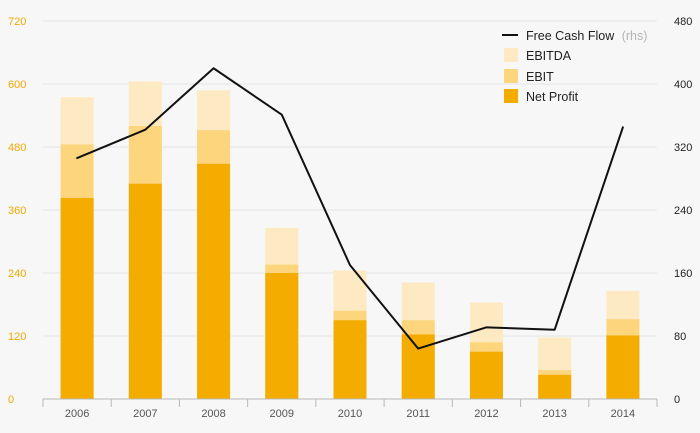  Describe the element at coordinates (17, 274) in the screenshot. I see `left-axis-tick-label: 240` at that location.